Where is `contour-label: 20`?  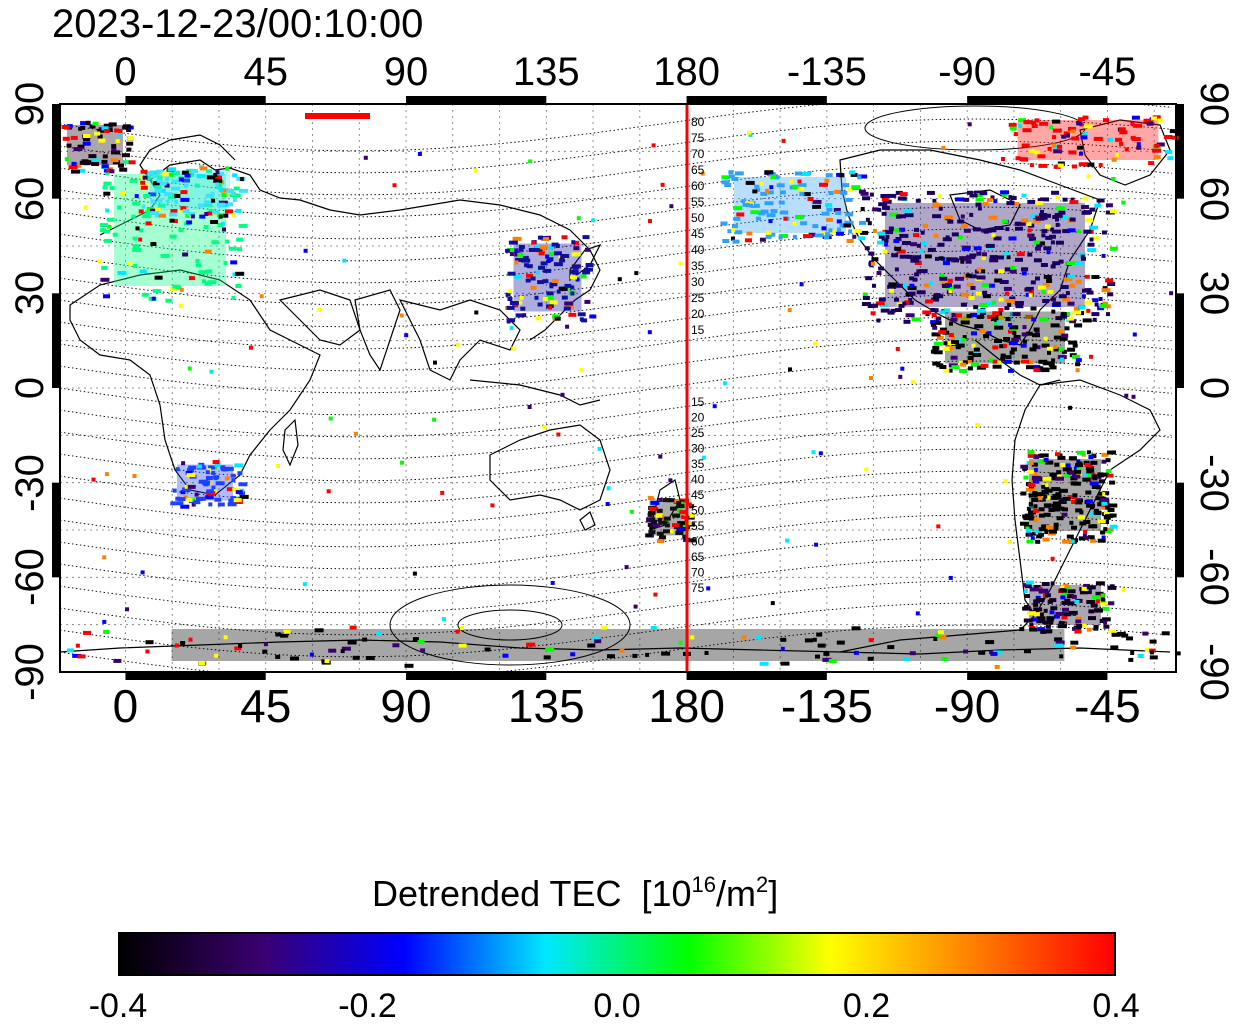 contour-label: 20 is located at coordinates (698, 418).